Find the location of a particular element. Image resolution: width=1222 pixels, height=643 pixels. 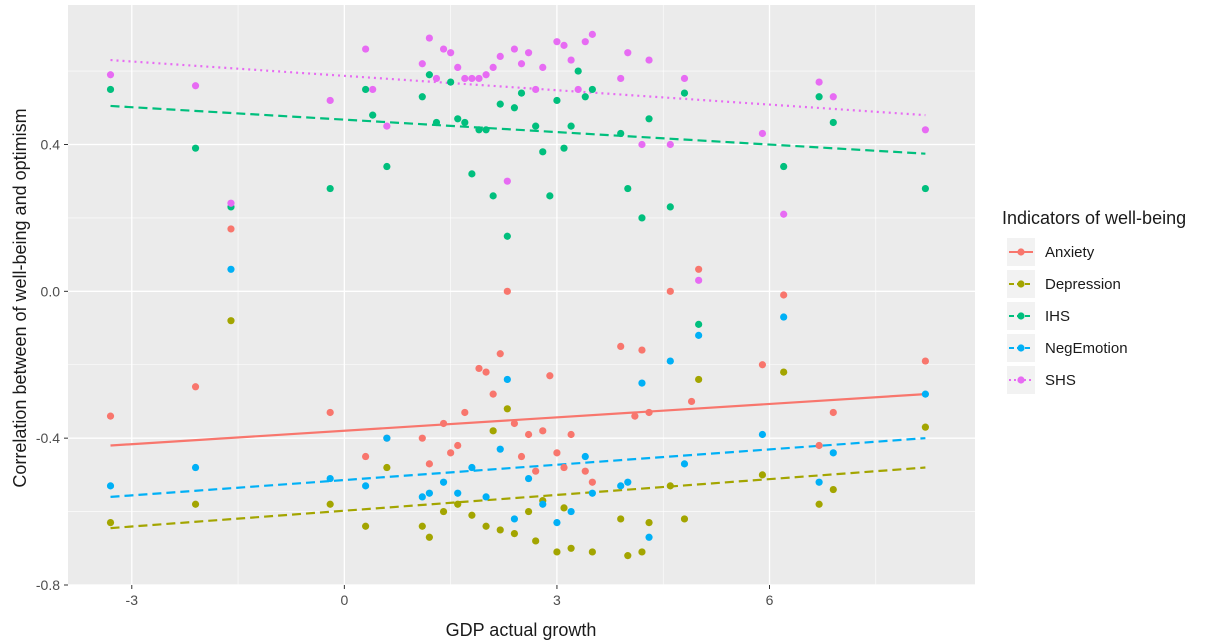

legend-key-point-shs is located at coordinates (1021, 380).